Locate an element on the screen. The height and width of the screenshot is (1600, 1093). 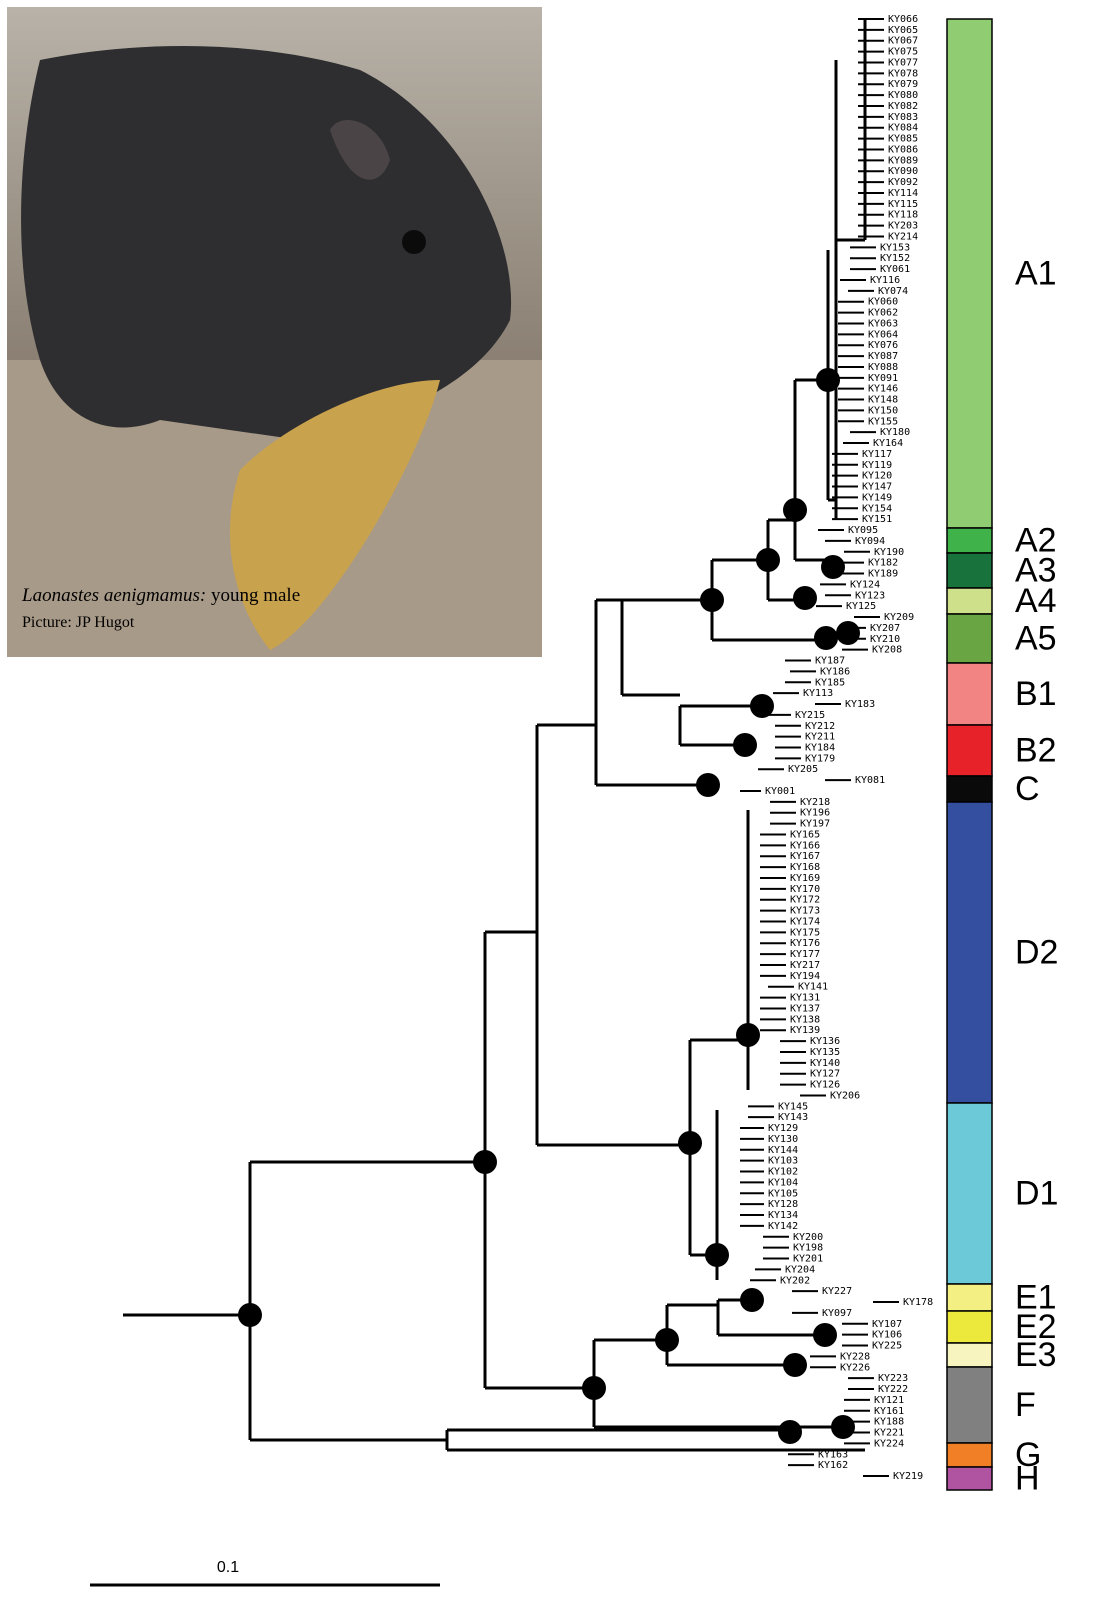
leaf-label: KY177 is located at coordinates (805, 954).